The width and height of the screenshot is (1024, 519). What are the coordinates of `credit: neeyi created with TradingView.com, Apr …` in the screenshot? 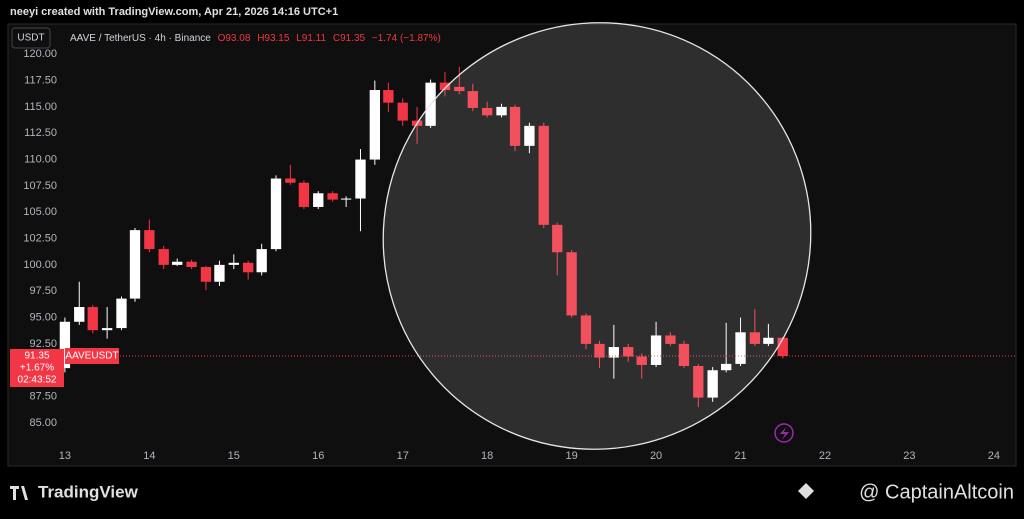 It's located at (174, 12).